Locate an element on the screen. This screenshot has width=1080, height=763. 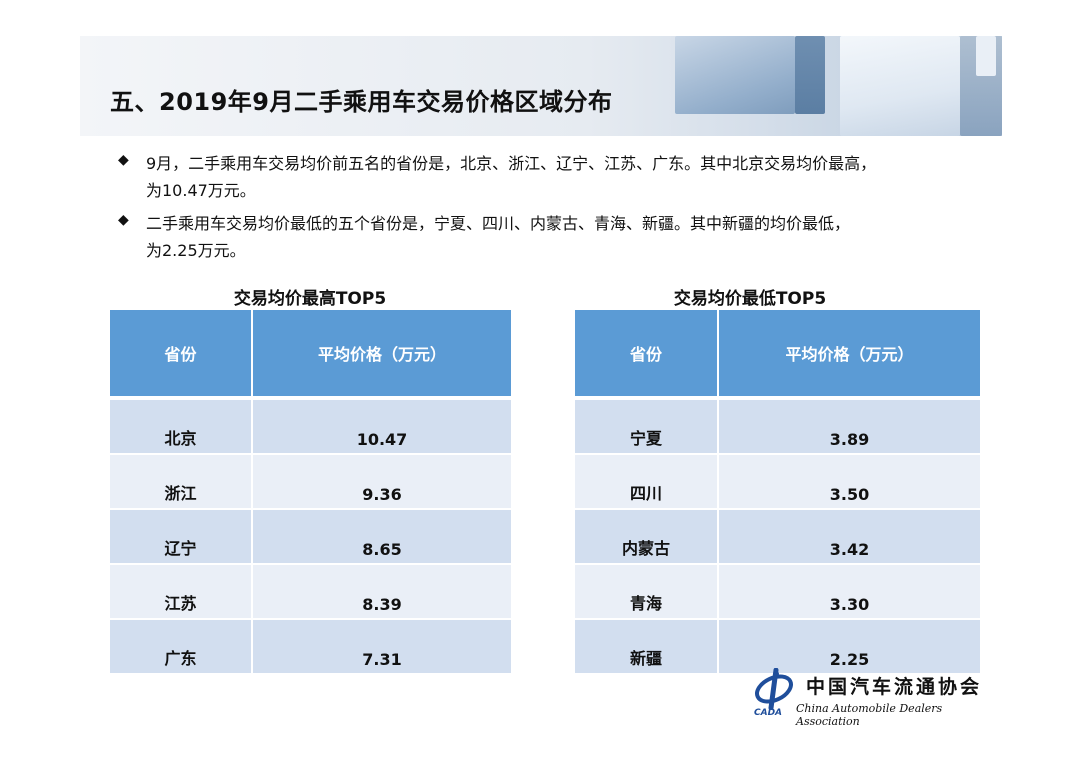
table-row: 广东 7.31 is located at coordinates (310, 645).